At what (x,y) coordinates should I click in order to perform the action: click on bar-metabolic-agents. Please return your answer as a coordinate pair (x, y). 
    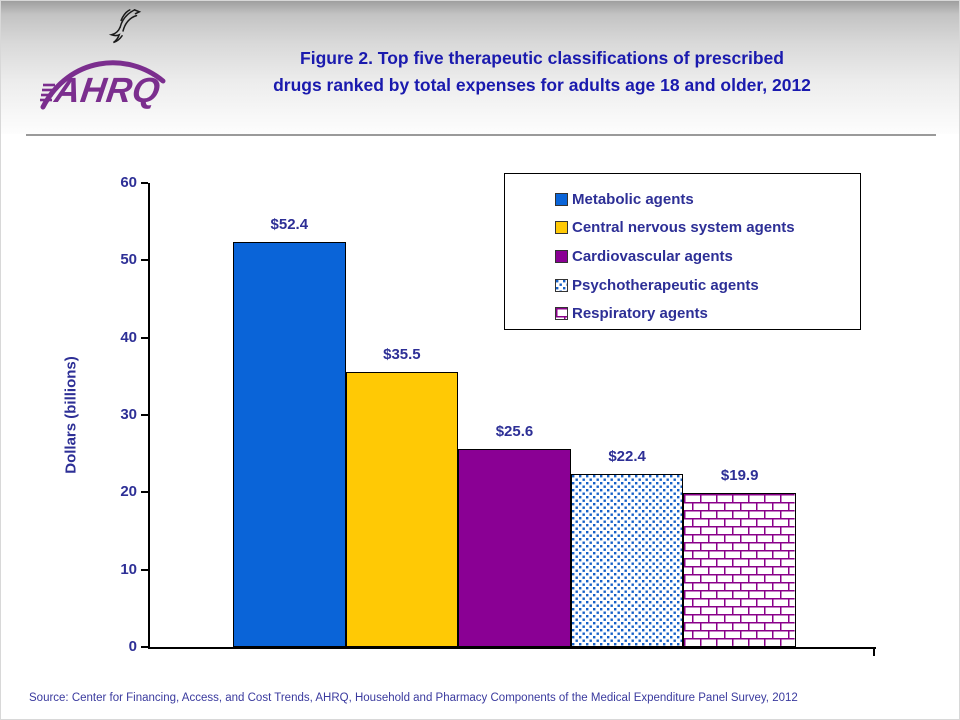
    Looking at the image, I should click on (289, 444).